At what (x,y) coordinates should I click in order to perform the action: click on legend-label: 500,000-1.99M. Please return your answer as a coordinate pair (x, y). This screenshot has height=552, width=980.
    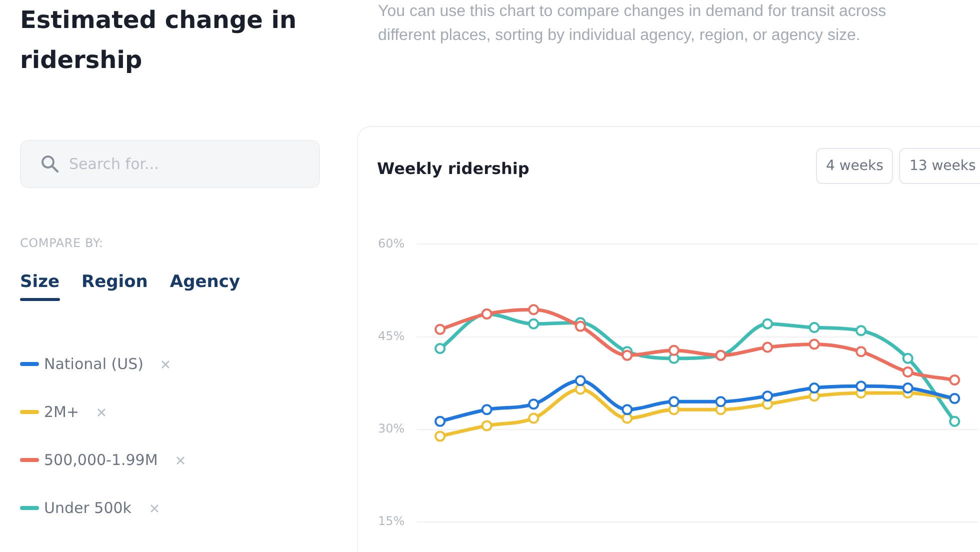
    Looking at the image, I should click on (101, 460).